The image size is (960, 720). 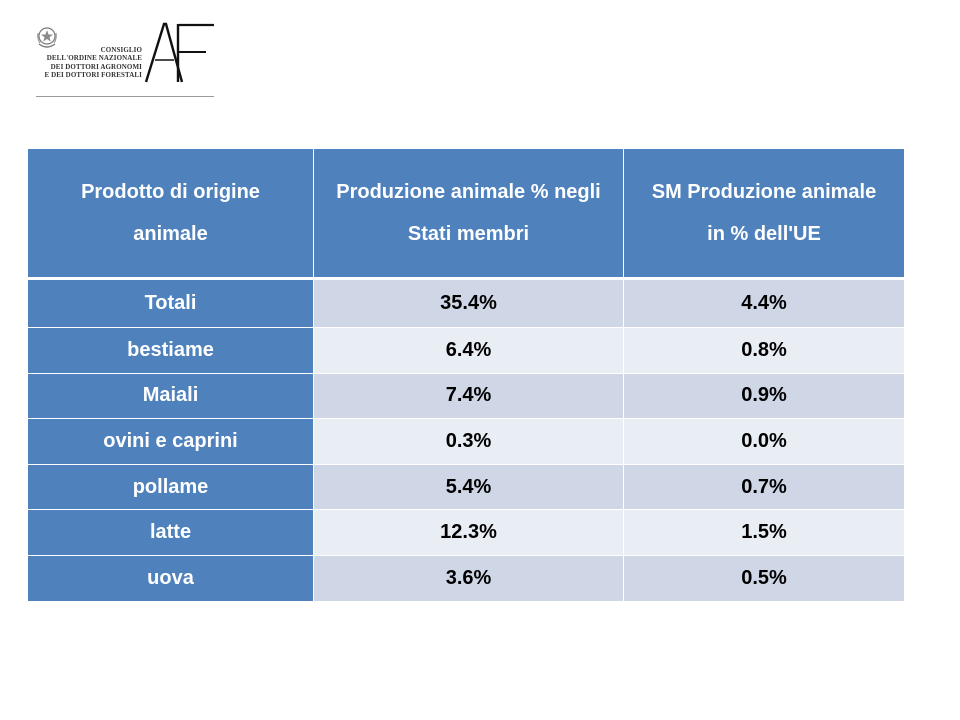 I want to click on italian-republic-emblem-icon, so click(x=47, y=37).